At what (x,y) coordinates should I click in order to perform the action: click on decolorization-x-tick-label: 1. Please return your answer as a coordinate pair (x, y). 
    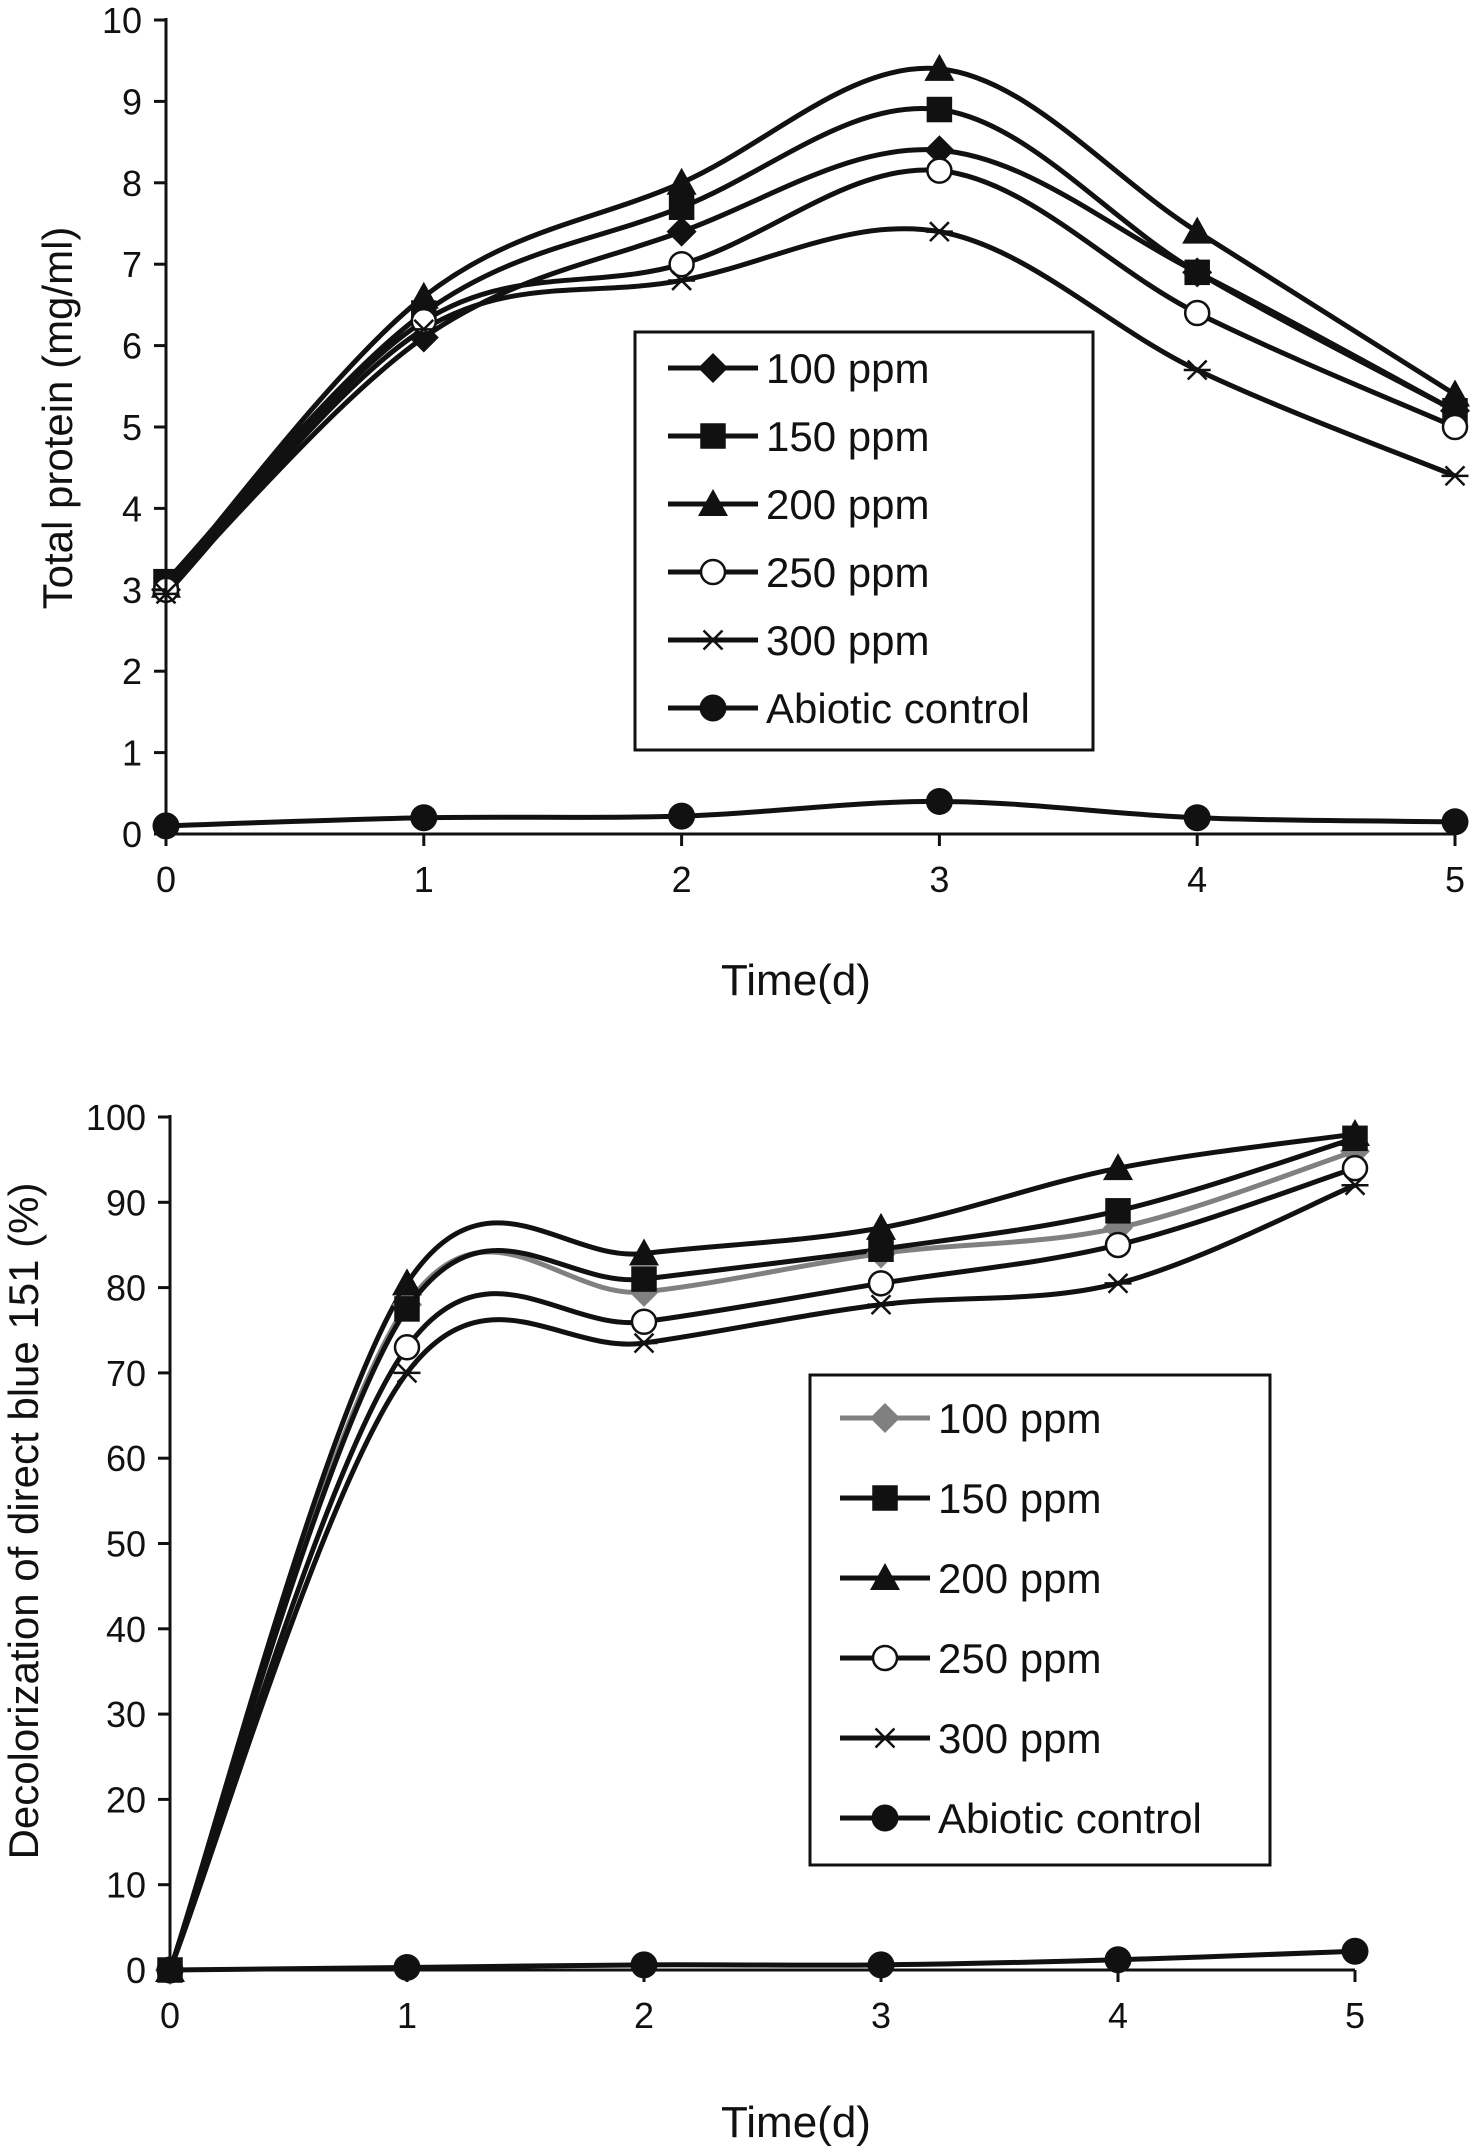
    Looking at the image, I should click on (407, 2015).